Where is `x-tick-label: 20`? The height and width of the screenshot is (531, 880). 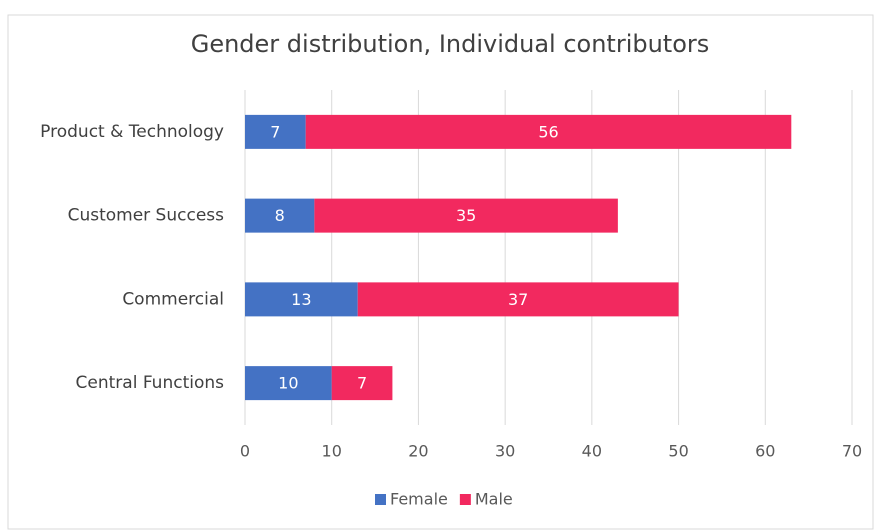
x-tick-label: 20 is located at coordinates (418, 451).